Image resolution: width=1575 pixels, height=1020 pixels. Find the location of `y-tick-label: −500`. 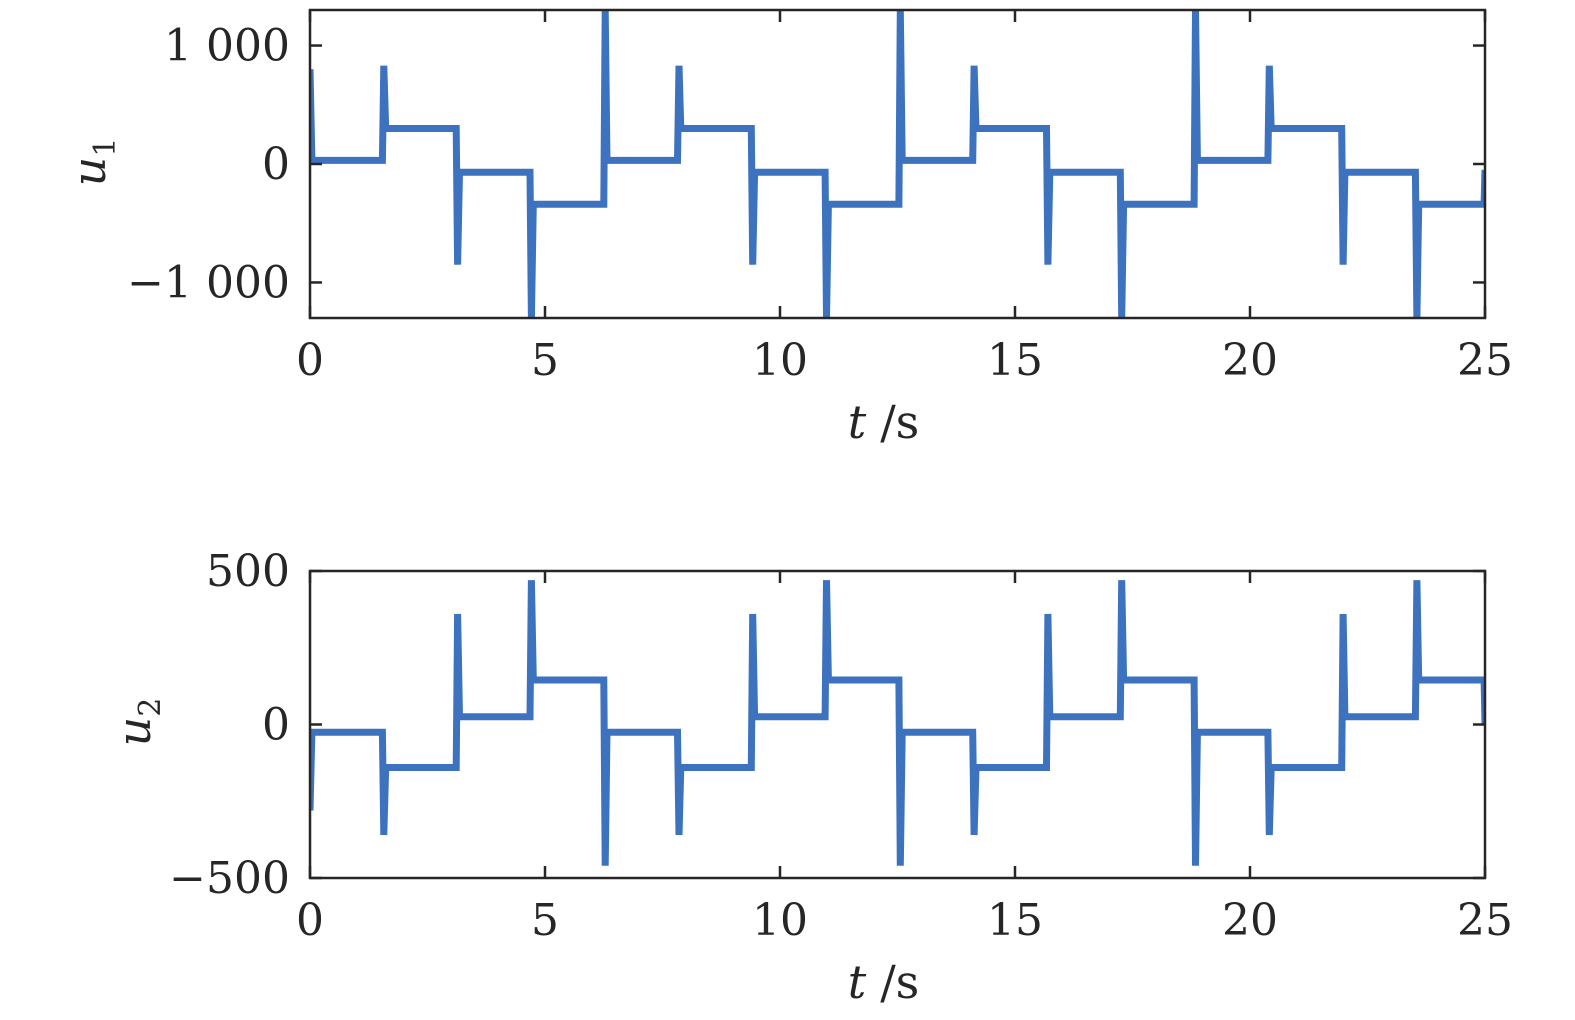

y-tick-label: −500 is located at coordinates (229, 878).